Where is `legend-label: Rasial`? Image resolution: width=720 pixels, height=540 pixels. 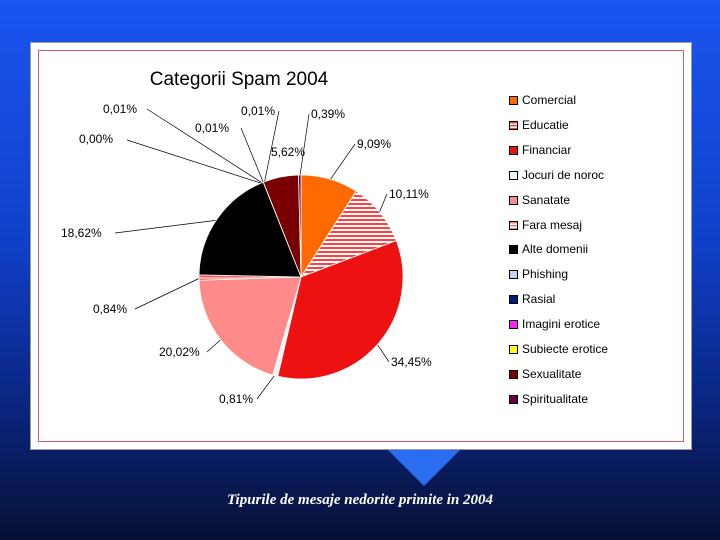
legend-label: Rasial is located at coordinates (539, 299).